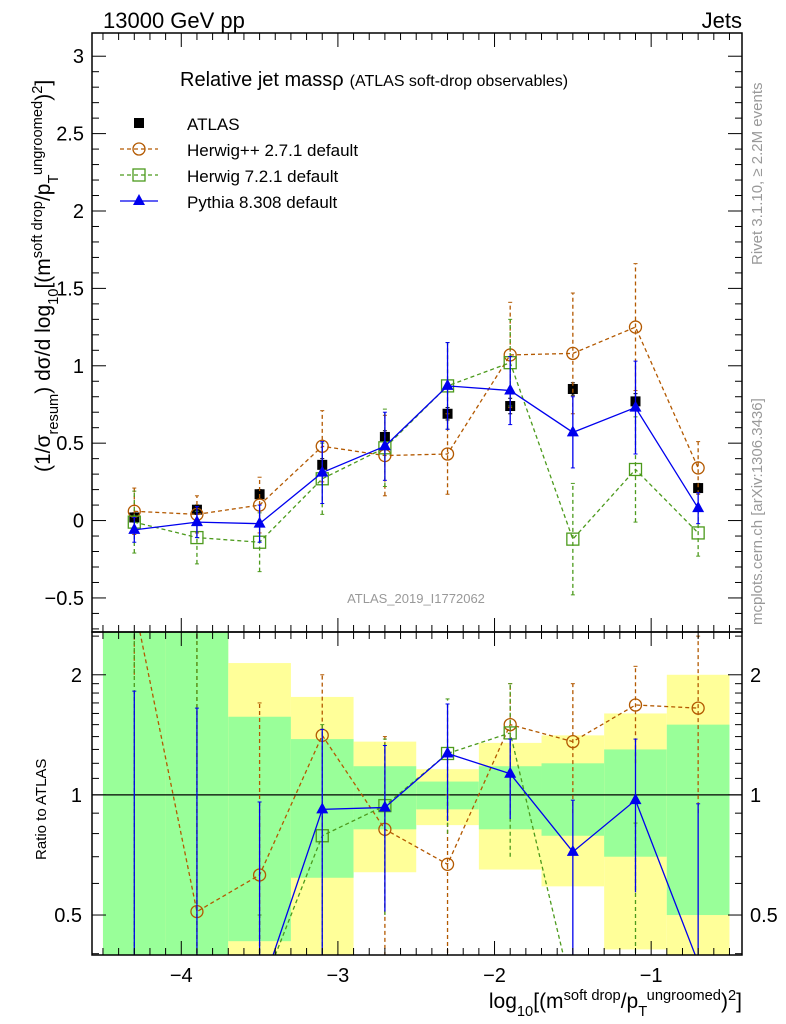 Image resolution: width=786 pixels, height=1024 pixels. Describe the element at coordinates (68, 916) in the screenshot. I see `ratio-y-tick-label-left: 0.5` at that location.